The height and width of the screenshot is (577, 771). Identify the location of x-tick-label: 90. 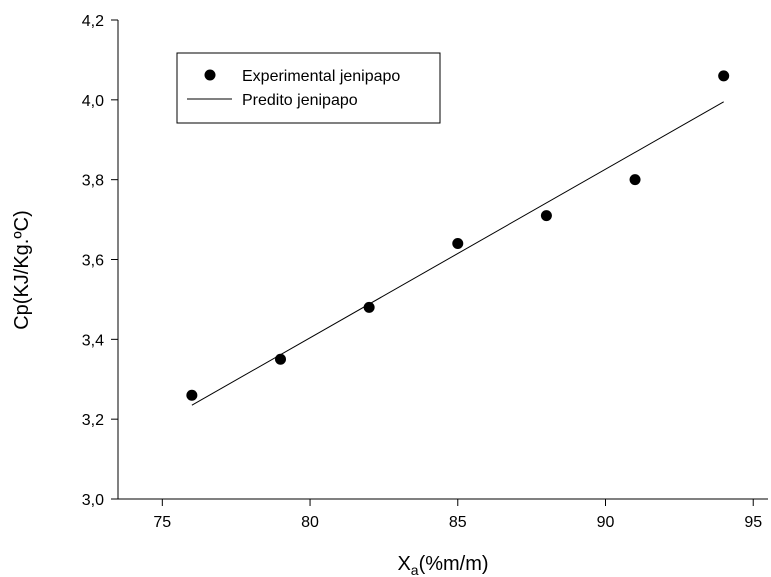
(606, 522).